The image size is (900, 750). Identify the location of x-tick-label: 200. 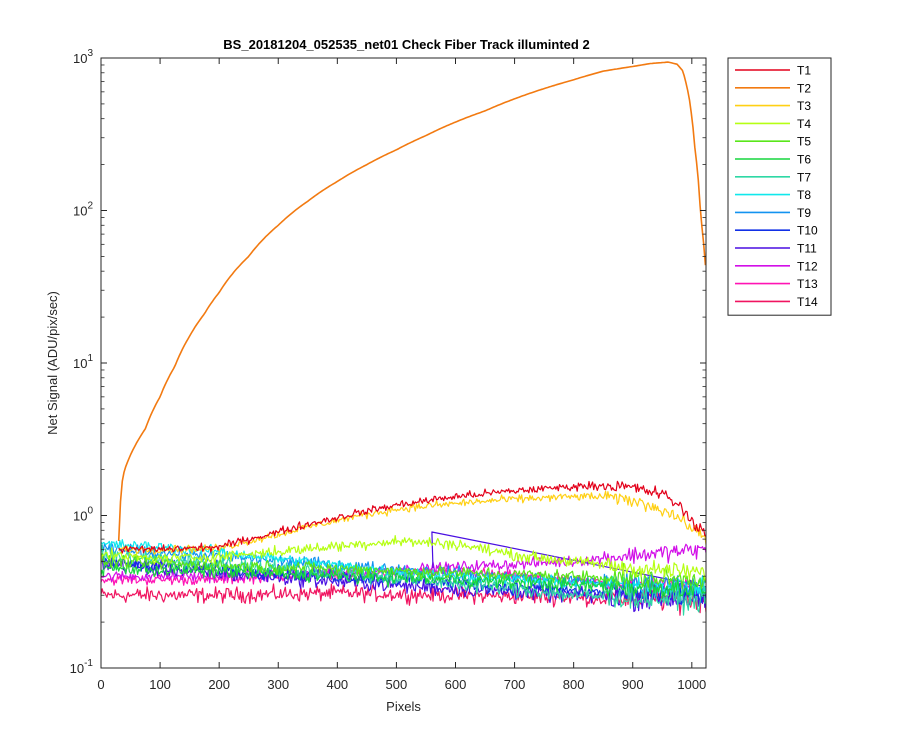
(219, 684).